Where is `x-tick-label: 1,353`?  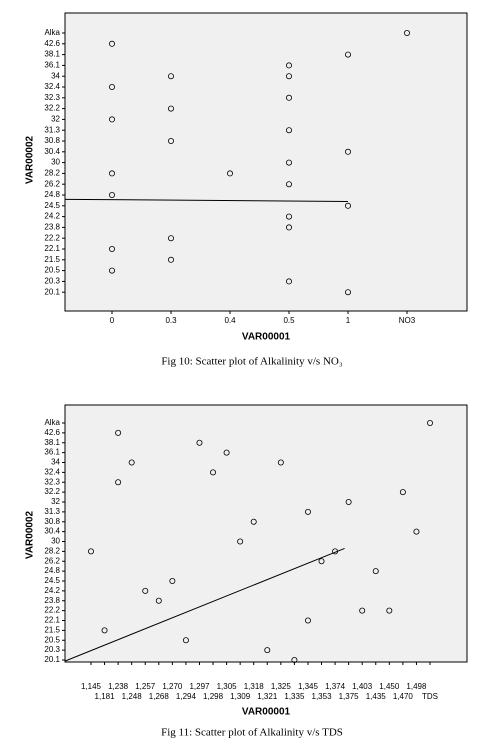
x-tick-label: 1,353 is located at coordinates (322, 696).